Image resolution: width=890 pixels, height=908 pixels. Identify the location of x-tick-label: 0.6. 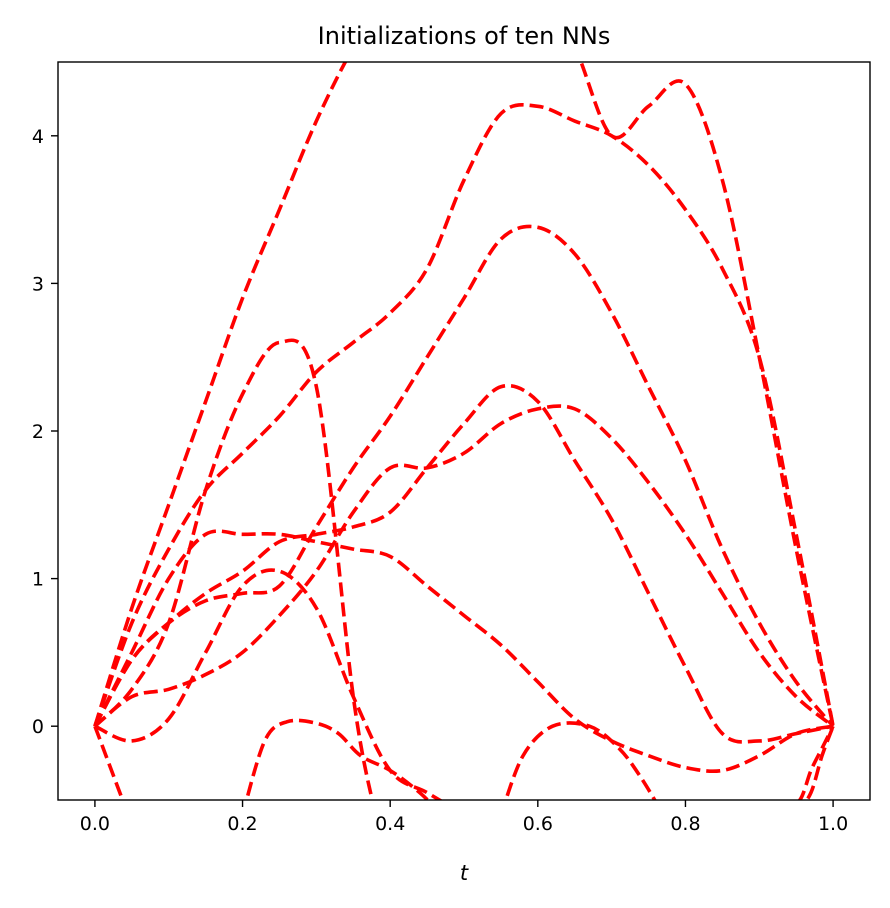
(538, 824).